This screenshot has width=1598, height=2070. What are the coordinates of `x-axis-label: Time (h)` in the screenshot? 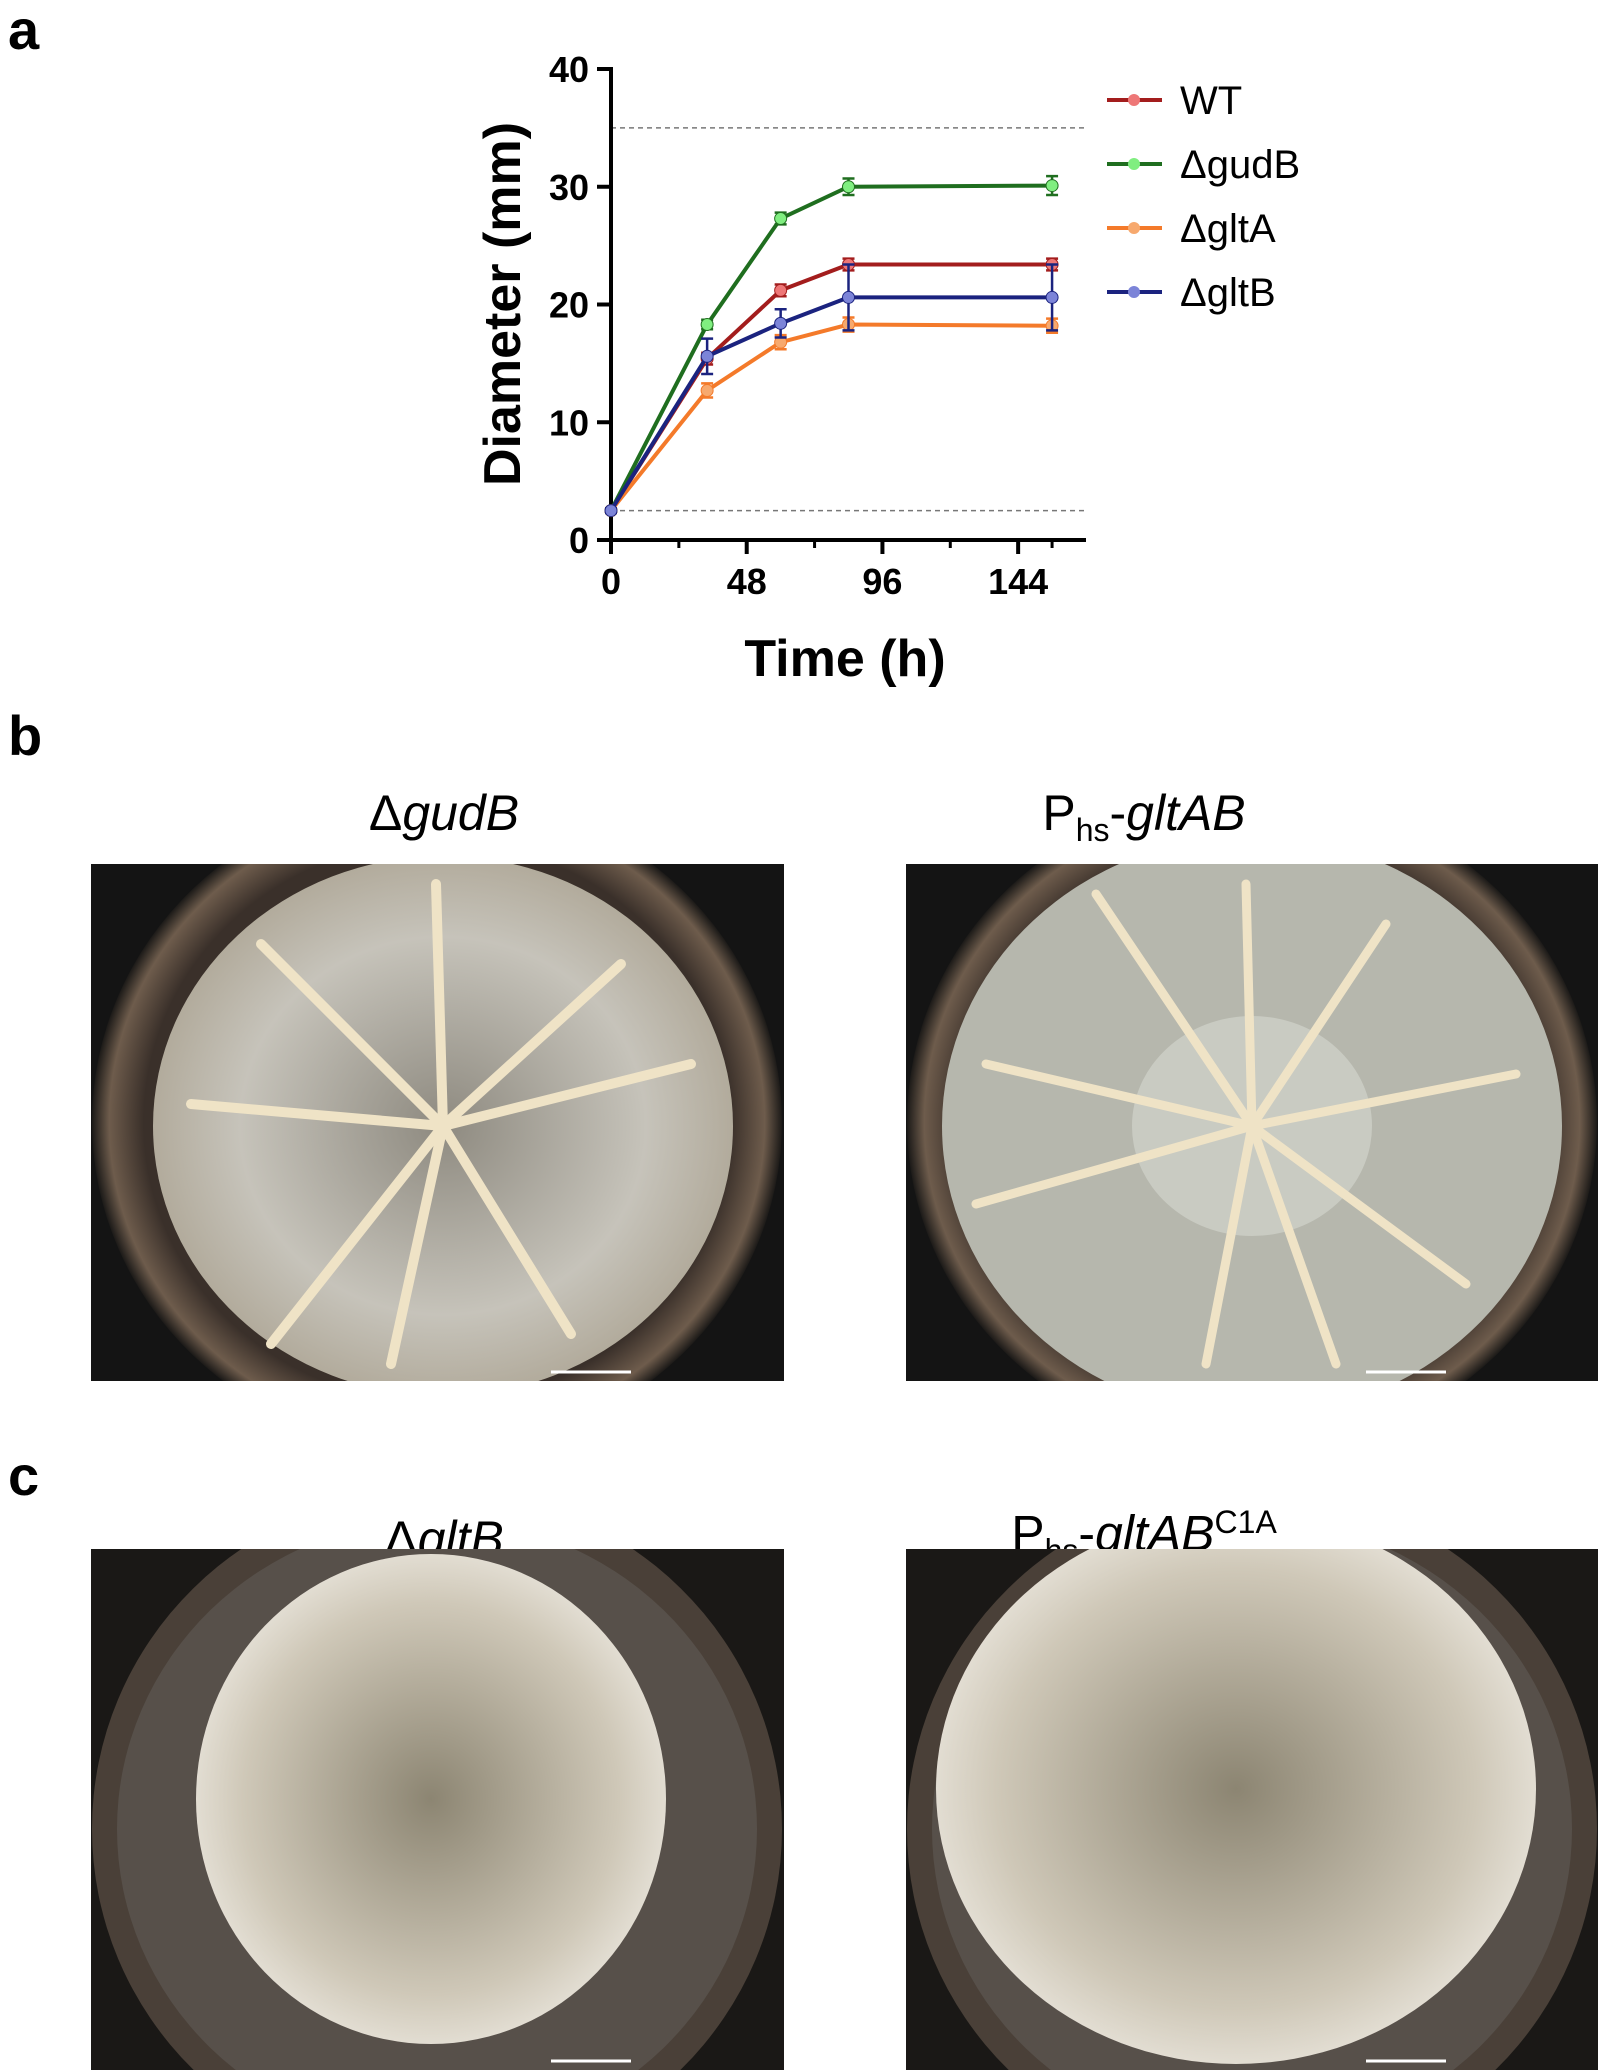 It's located at (844, 659).